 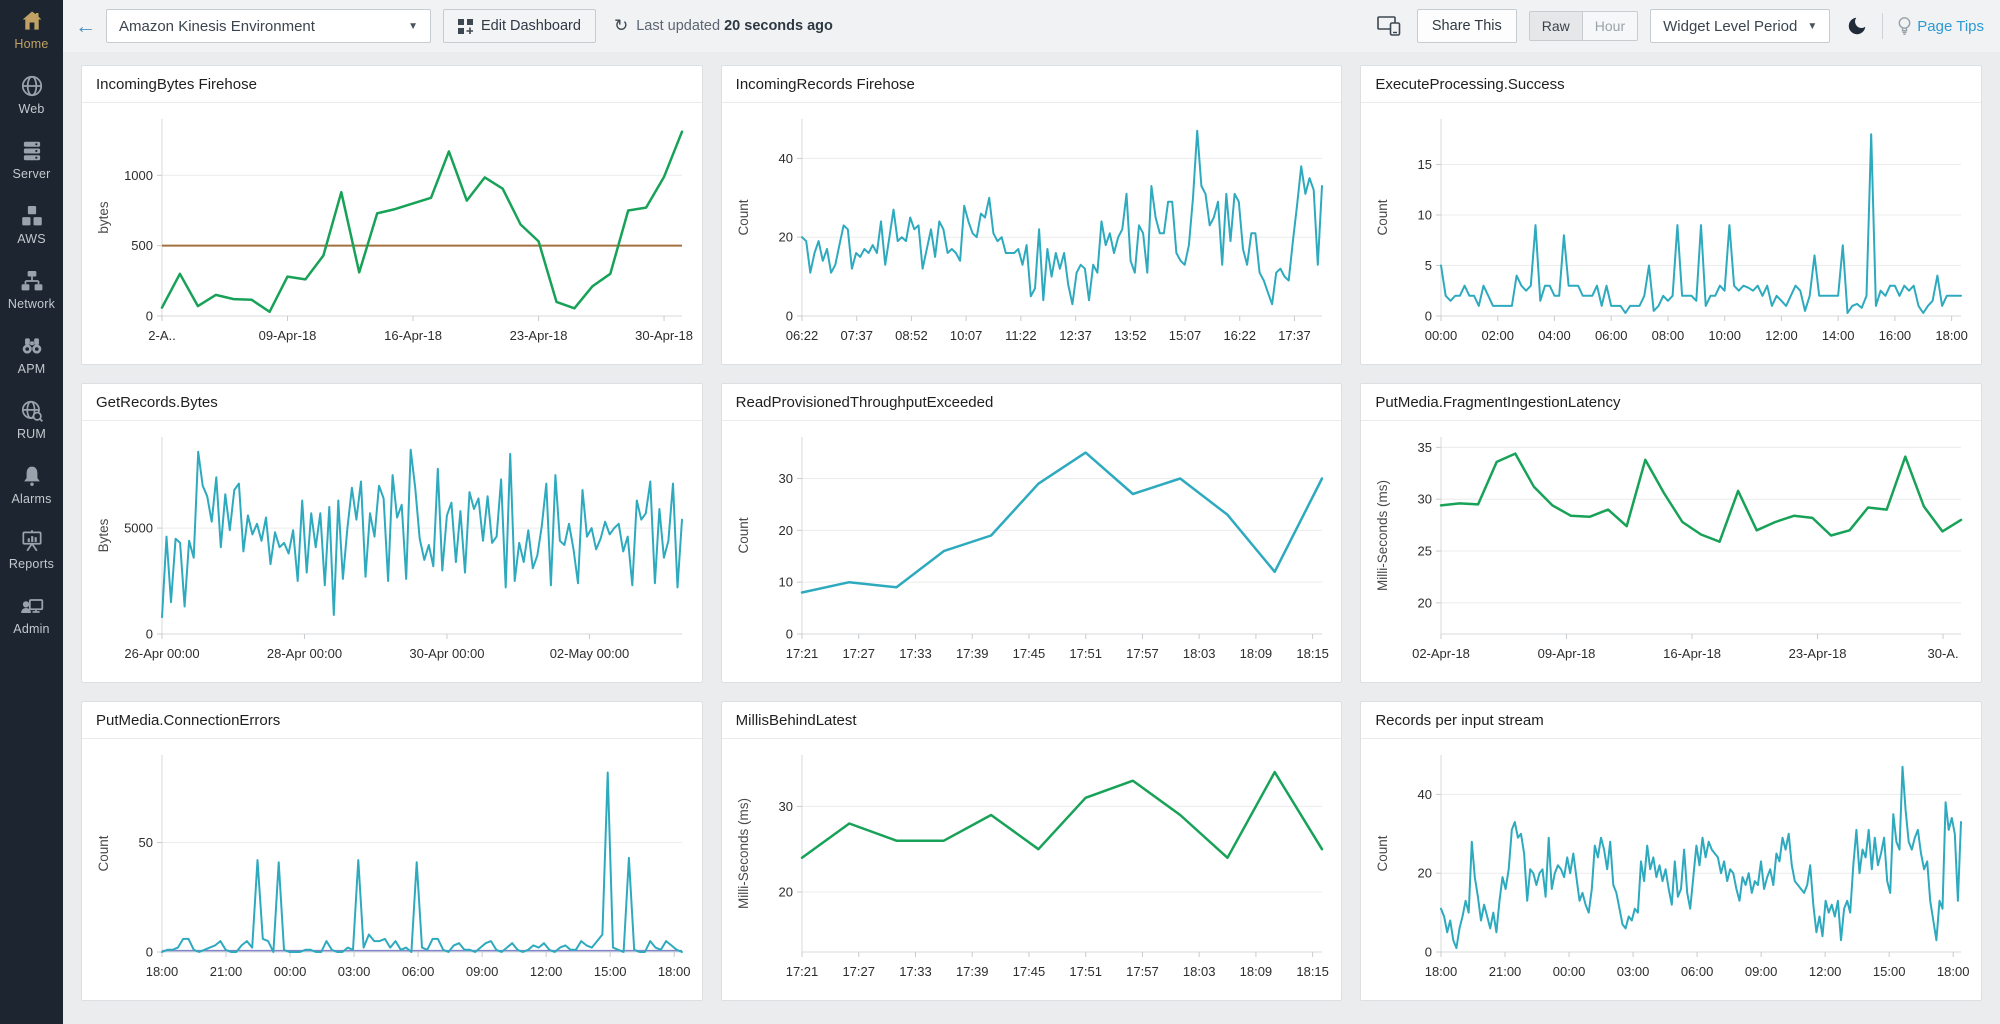 What do you see at coordinates (413, 26) in the screenshot?
I see `chevron-down-icon: ▼` at bounding box center [413, 26].